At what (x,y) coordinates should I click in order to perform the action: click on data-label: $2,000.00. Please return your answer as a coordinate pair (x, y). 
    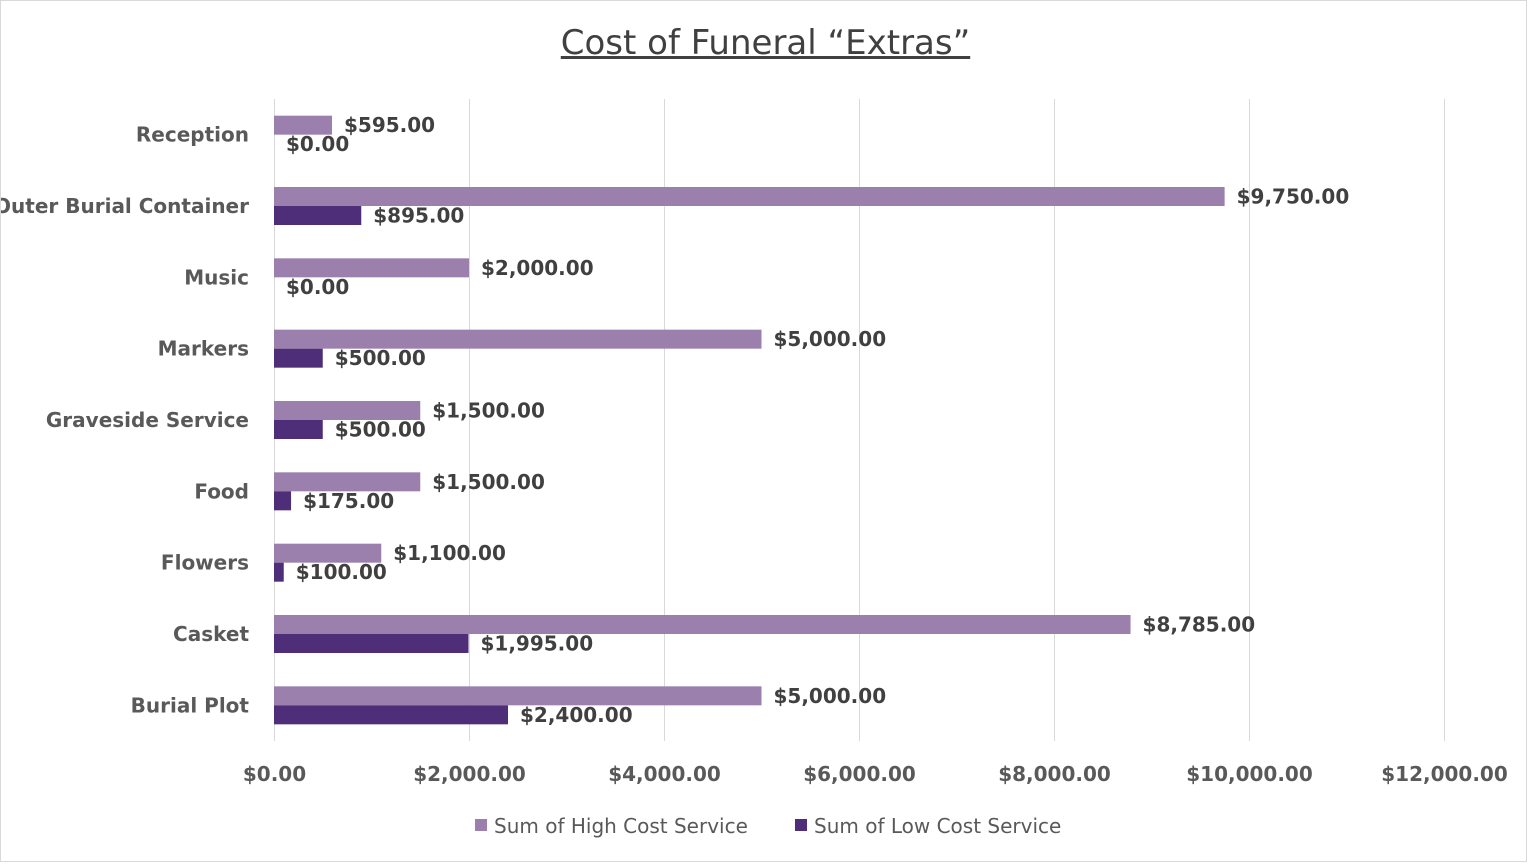
    Looking at the image, I should click on (537, 268).